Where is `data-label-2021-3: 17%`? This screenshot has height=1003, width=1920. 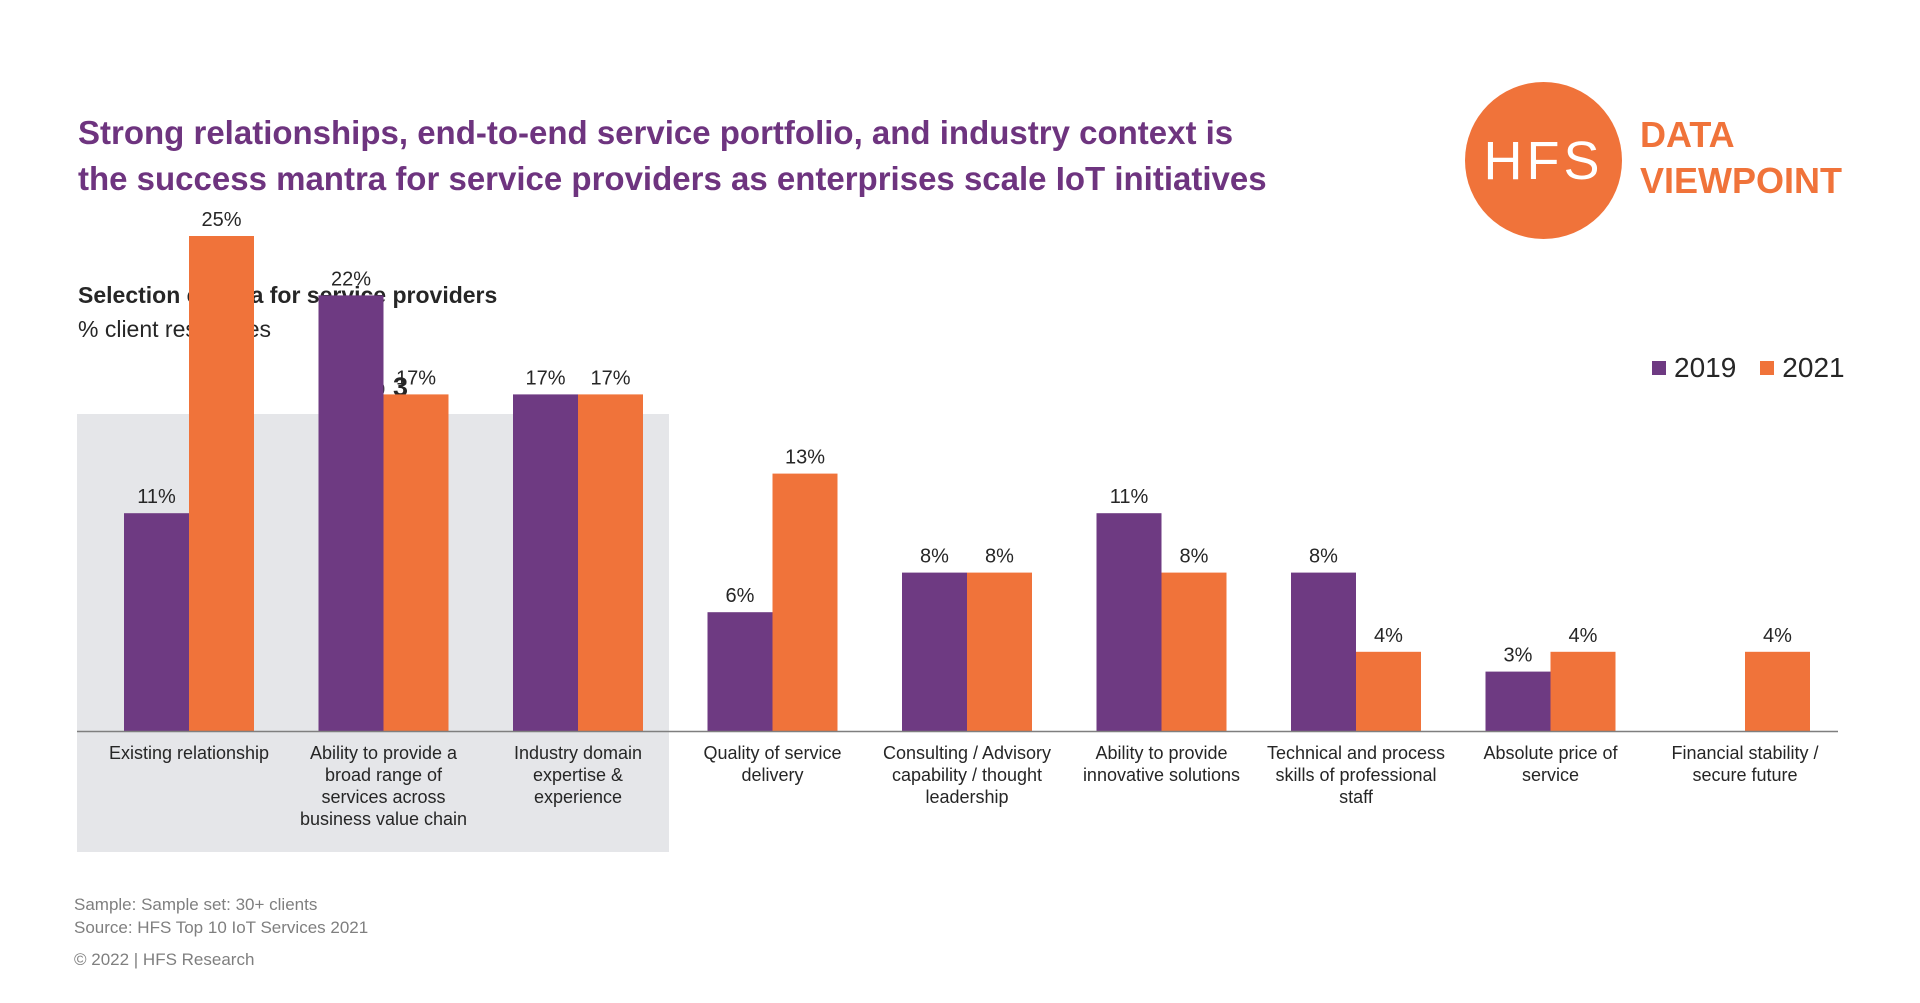 data-label-2021-3: 17% is located at coordinates (610, 378).